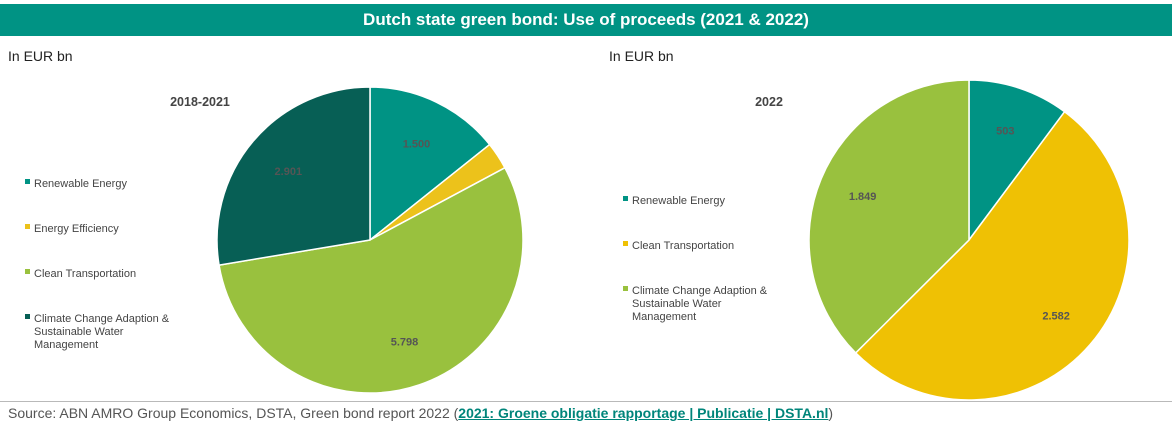  What do you see at coordinates (27, 226) in the screenshot?
I see `legend-marker-energy-efficiency` at bounding box center [27, 226].